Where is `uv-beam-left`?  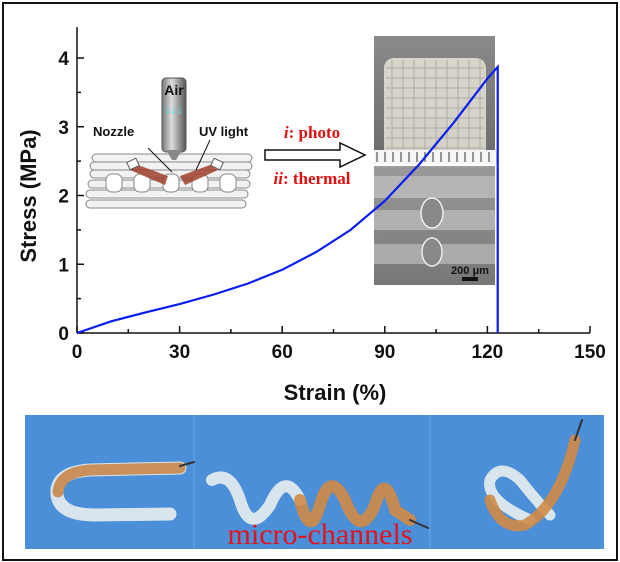 uv-beam-left is located at coordinates (149, 175).